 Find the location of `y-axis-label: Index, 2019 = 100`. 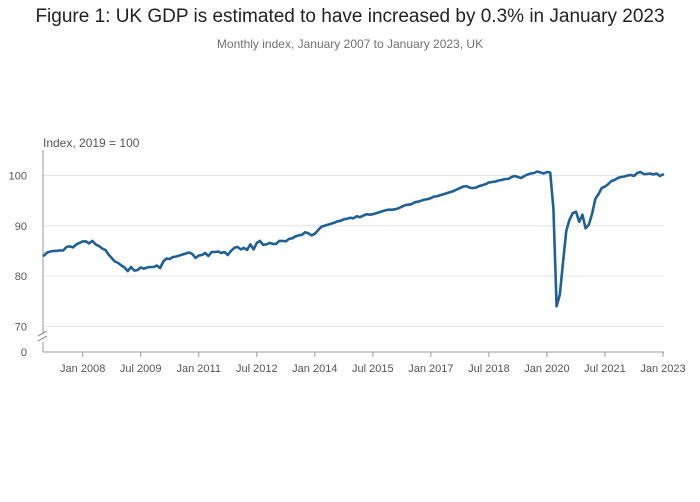

y-axis-label: Index, 2019 = 100 is located at coordinates (91, 143).